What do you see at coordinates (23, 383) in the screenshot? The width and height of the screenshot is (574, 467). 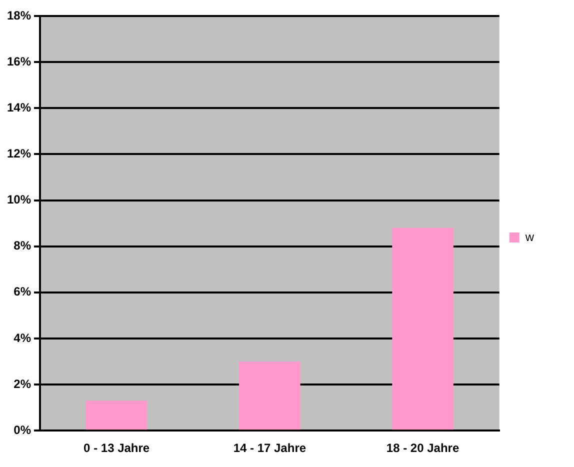 I see `y-tick-label: 2%` at bounding box center [23, 383].